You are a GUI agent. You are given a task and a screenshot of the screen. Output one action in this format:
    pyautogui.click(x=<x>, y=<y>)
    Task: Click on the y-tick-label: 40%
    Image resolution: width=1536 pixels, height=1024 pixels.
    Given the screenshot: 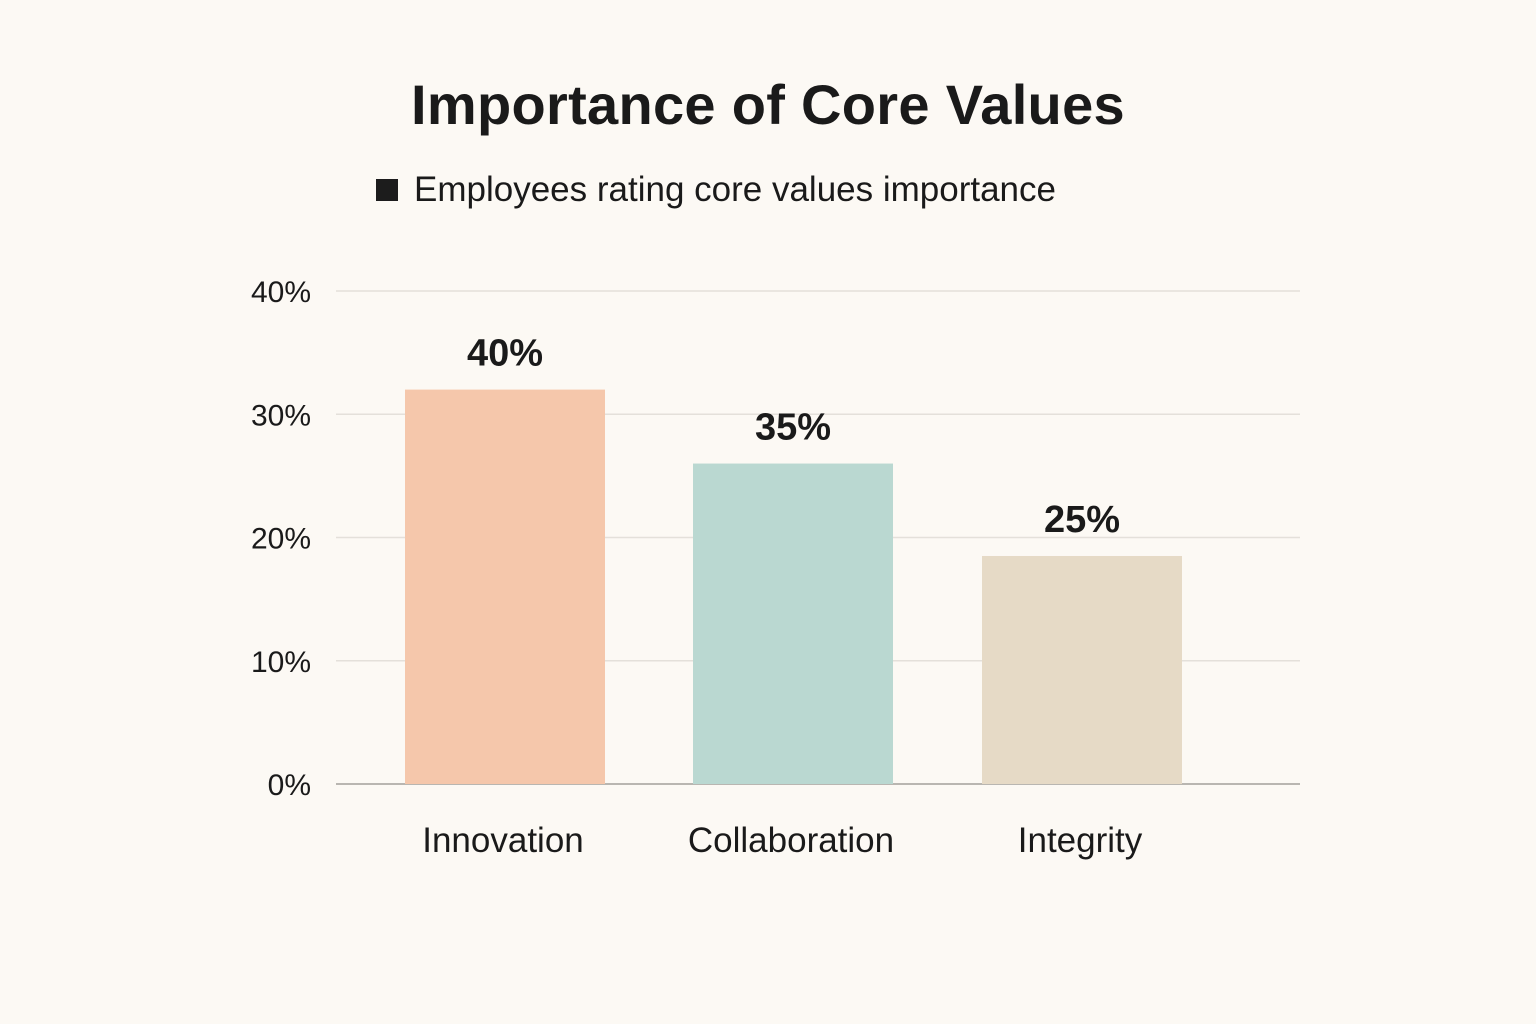 What is the action you would take?
    pyautogui.click(x=281, y=292)
    